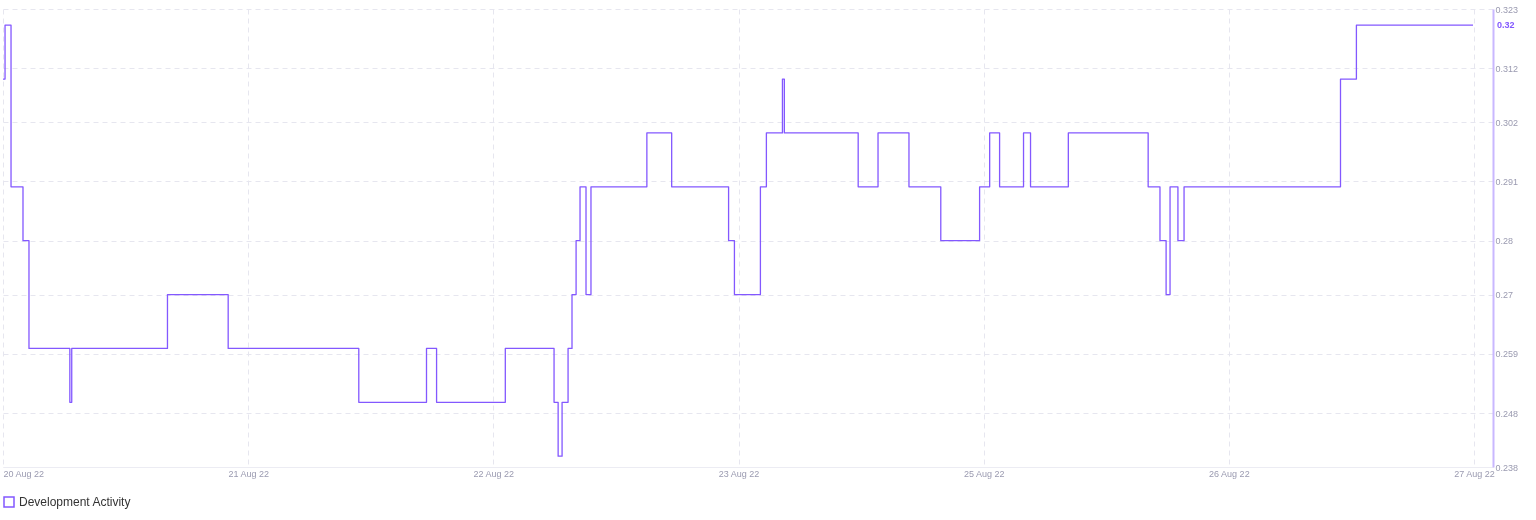 This screenshot has height=520, width=1536. I want to click on x-tick-label: 20 Aug 22, so click(24, 473).